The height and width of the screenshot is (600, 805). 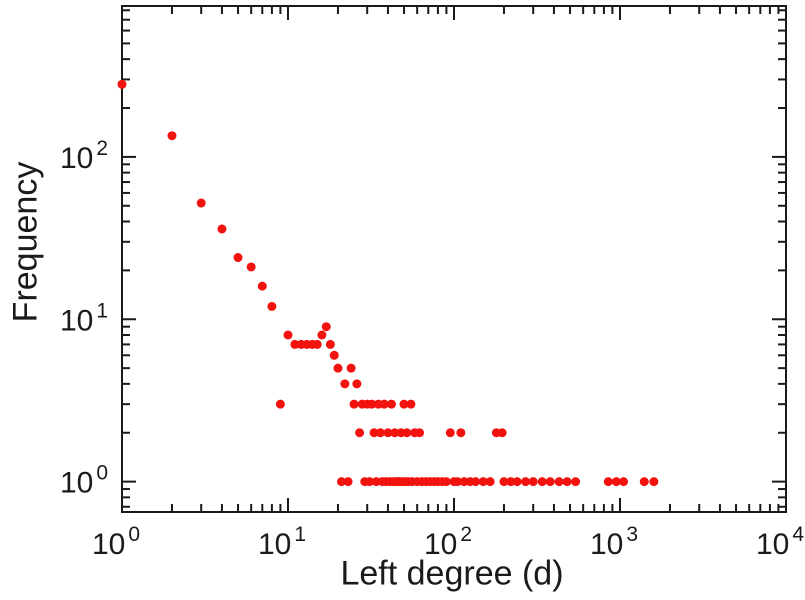 What do you see at coordinates (448, 542) in the screenshot?
I see `x-tick-label: 10 2` at bounding box center [448, 542].